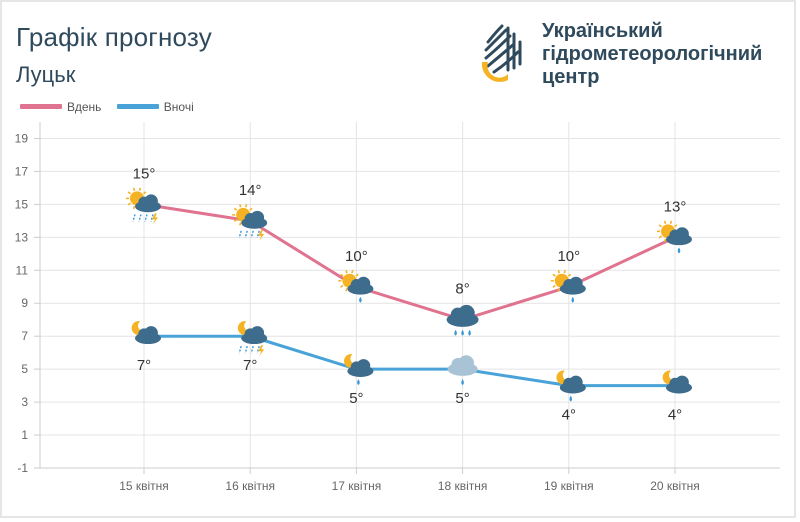 This screenshot has width=800, height=522. Describe the element at coordinates (24, 336) in the screenshot. I see `y-tick-label: 7` at that location.